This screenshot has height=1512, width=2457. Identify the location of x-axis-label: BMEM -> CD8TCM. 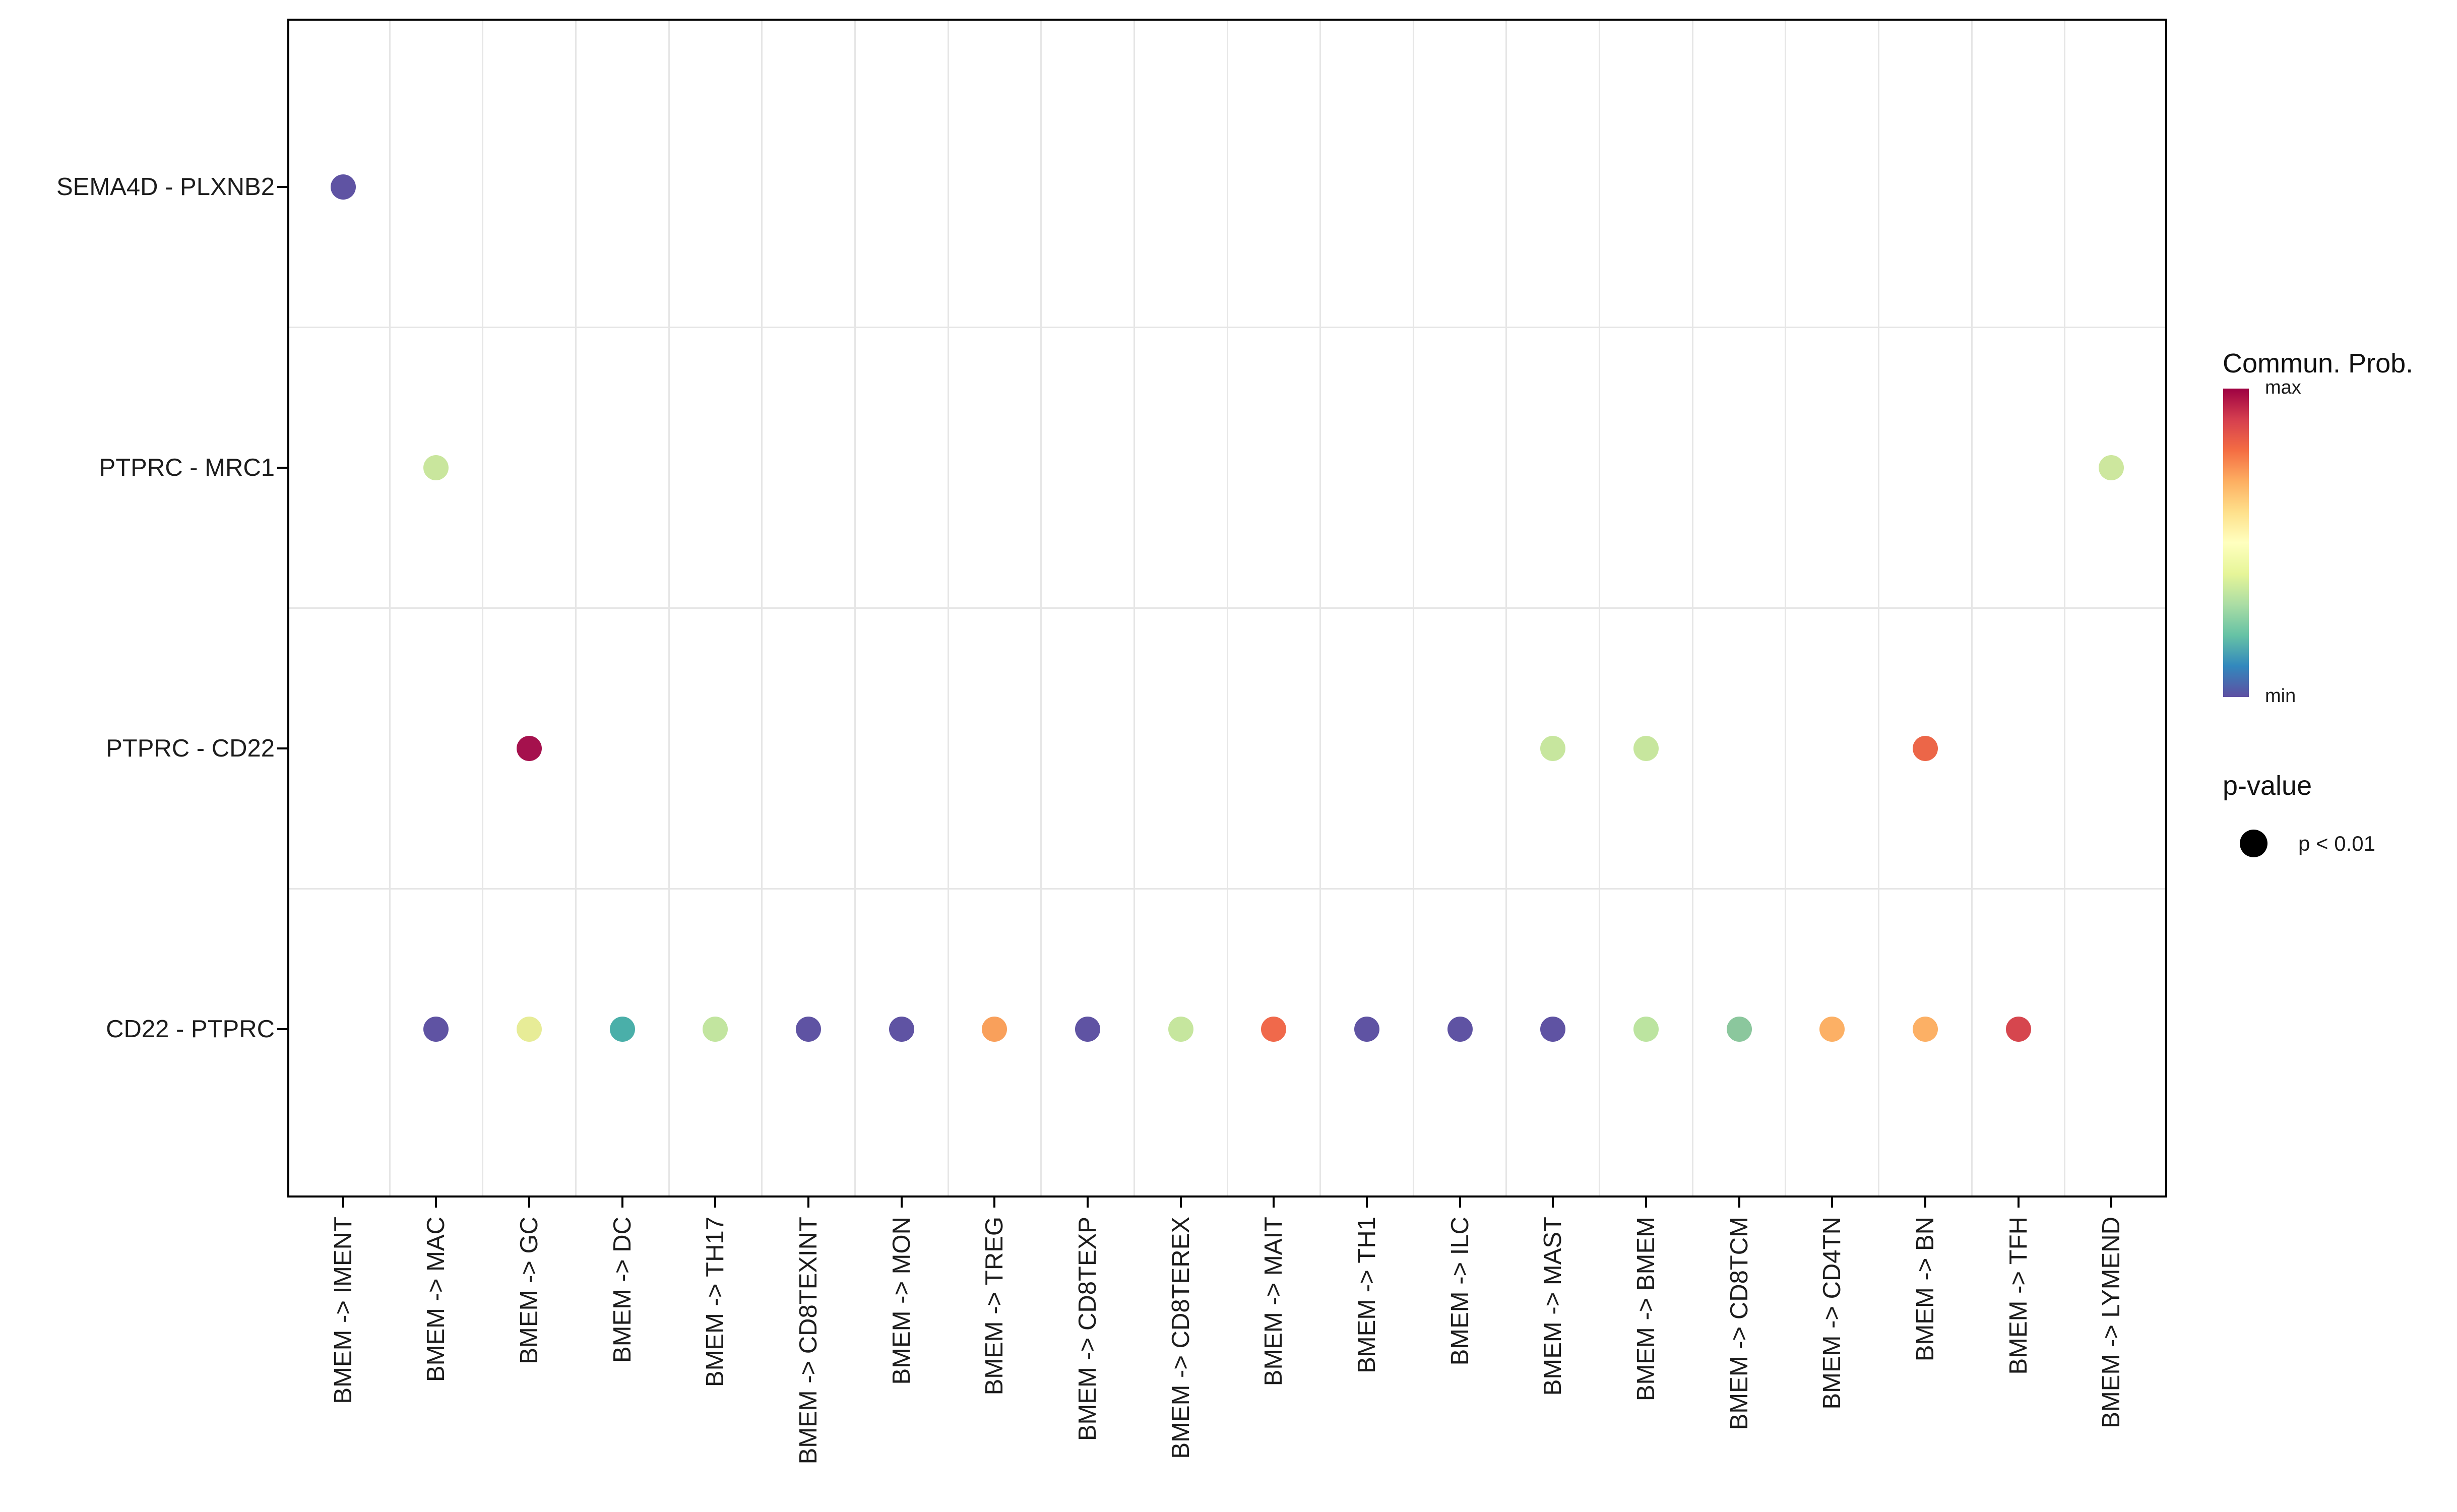
(1739, 1323).